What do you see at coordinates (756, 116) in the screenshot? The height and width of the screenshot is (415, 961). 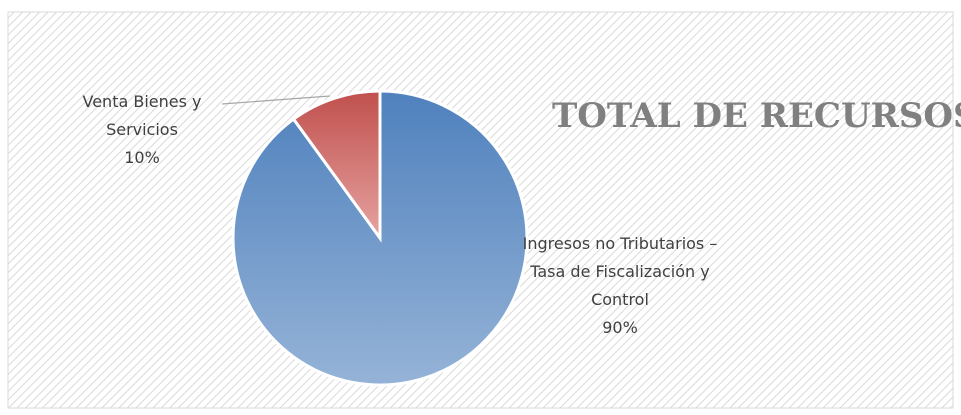 I see `chart-title: TOTAL DE RECURSOS` at bounding box center [756, 116].